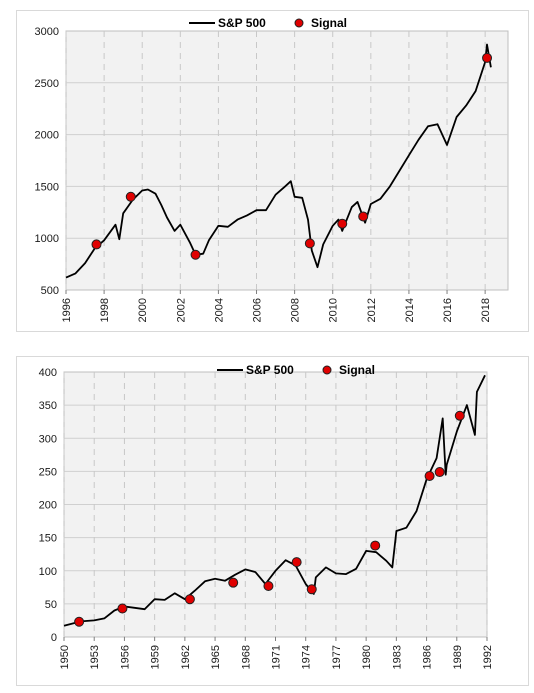  I want to click on x-tick-label: 1971, so click(277, 657).